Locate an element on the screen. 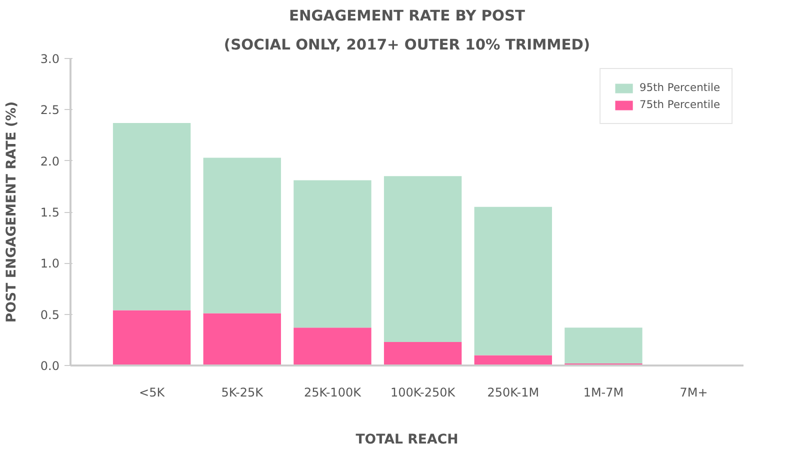  chart-title: ENGAGEMENT RATE BY POST is located at coordinates (407, 16).